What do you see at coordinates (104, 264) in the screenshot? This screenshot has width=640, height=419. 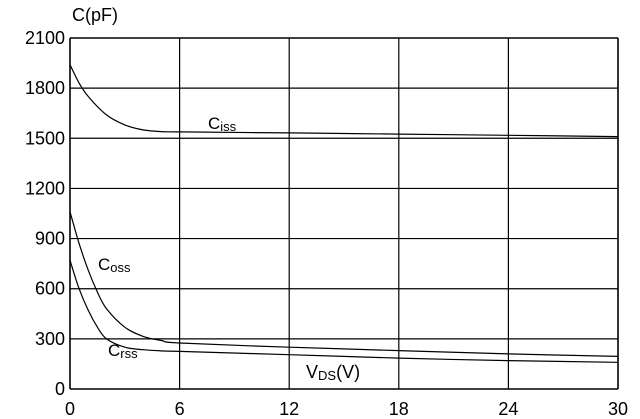 I see `coss-label-main: C` at bounding box center [104, 264].